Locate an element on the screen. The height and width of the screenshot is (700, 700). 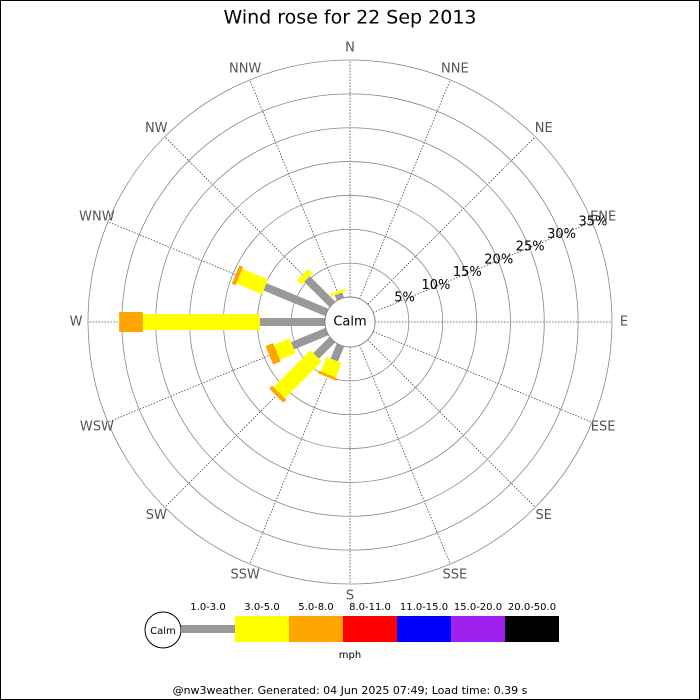
chart-title: Wind rose for 22 Sep 2013 is located at coordinates (349, 18).